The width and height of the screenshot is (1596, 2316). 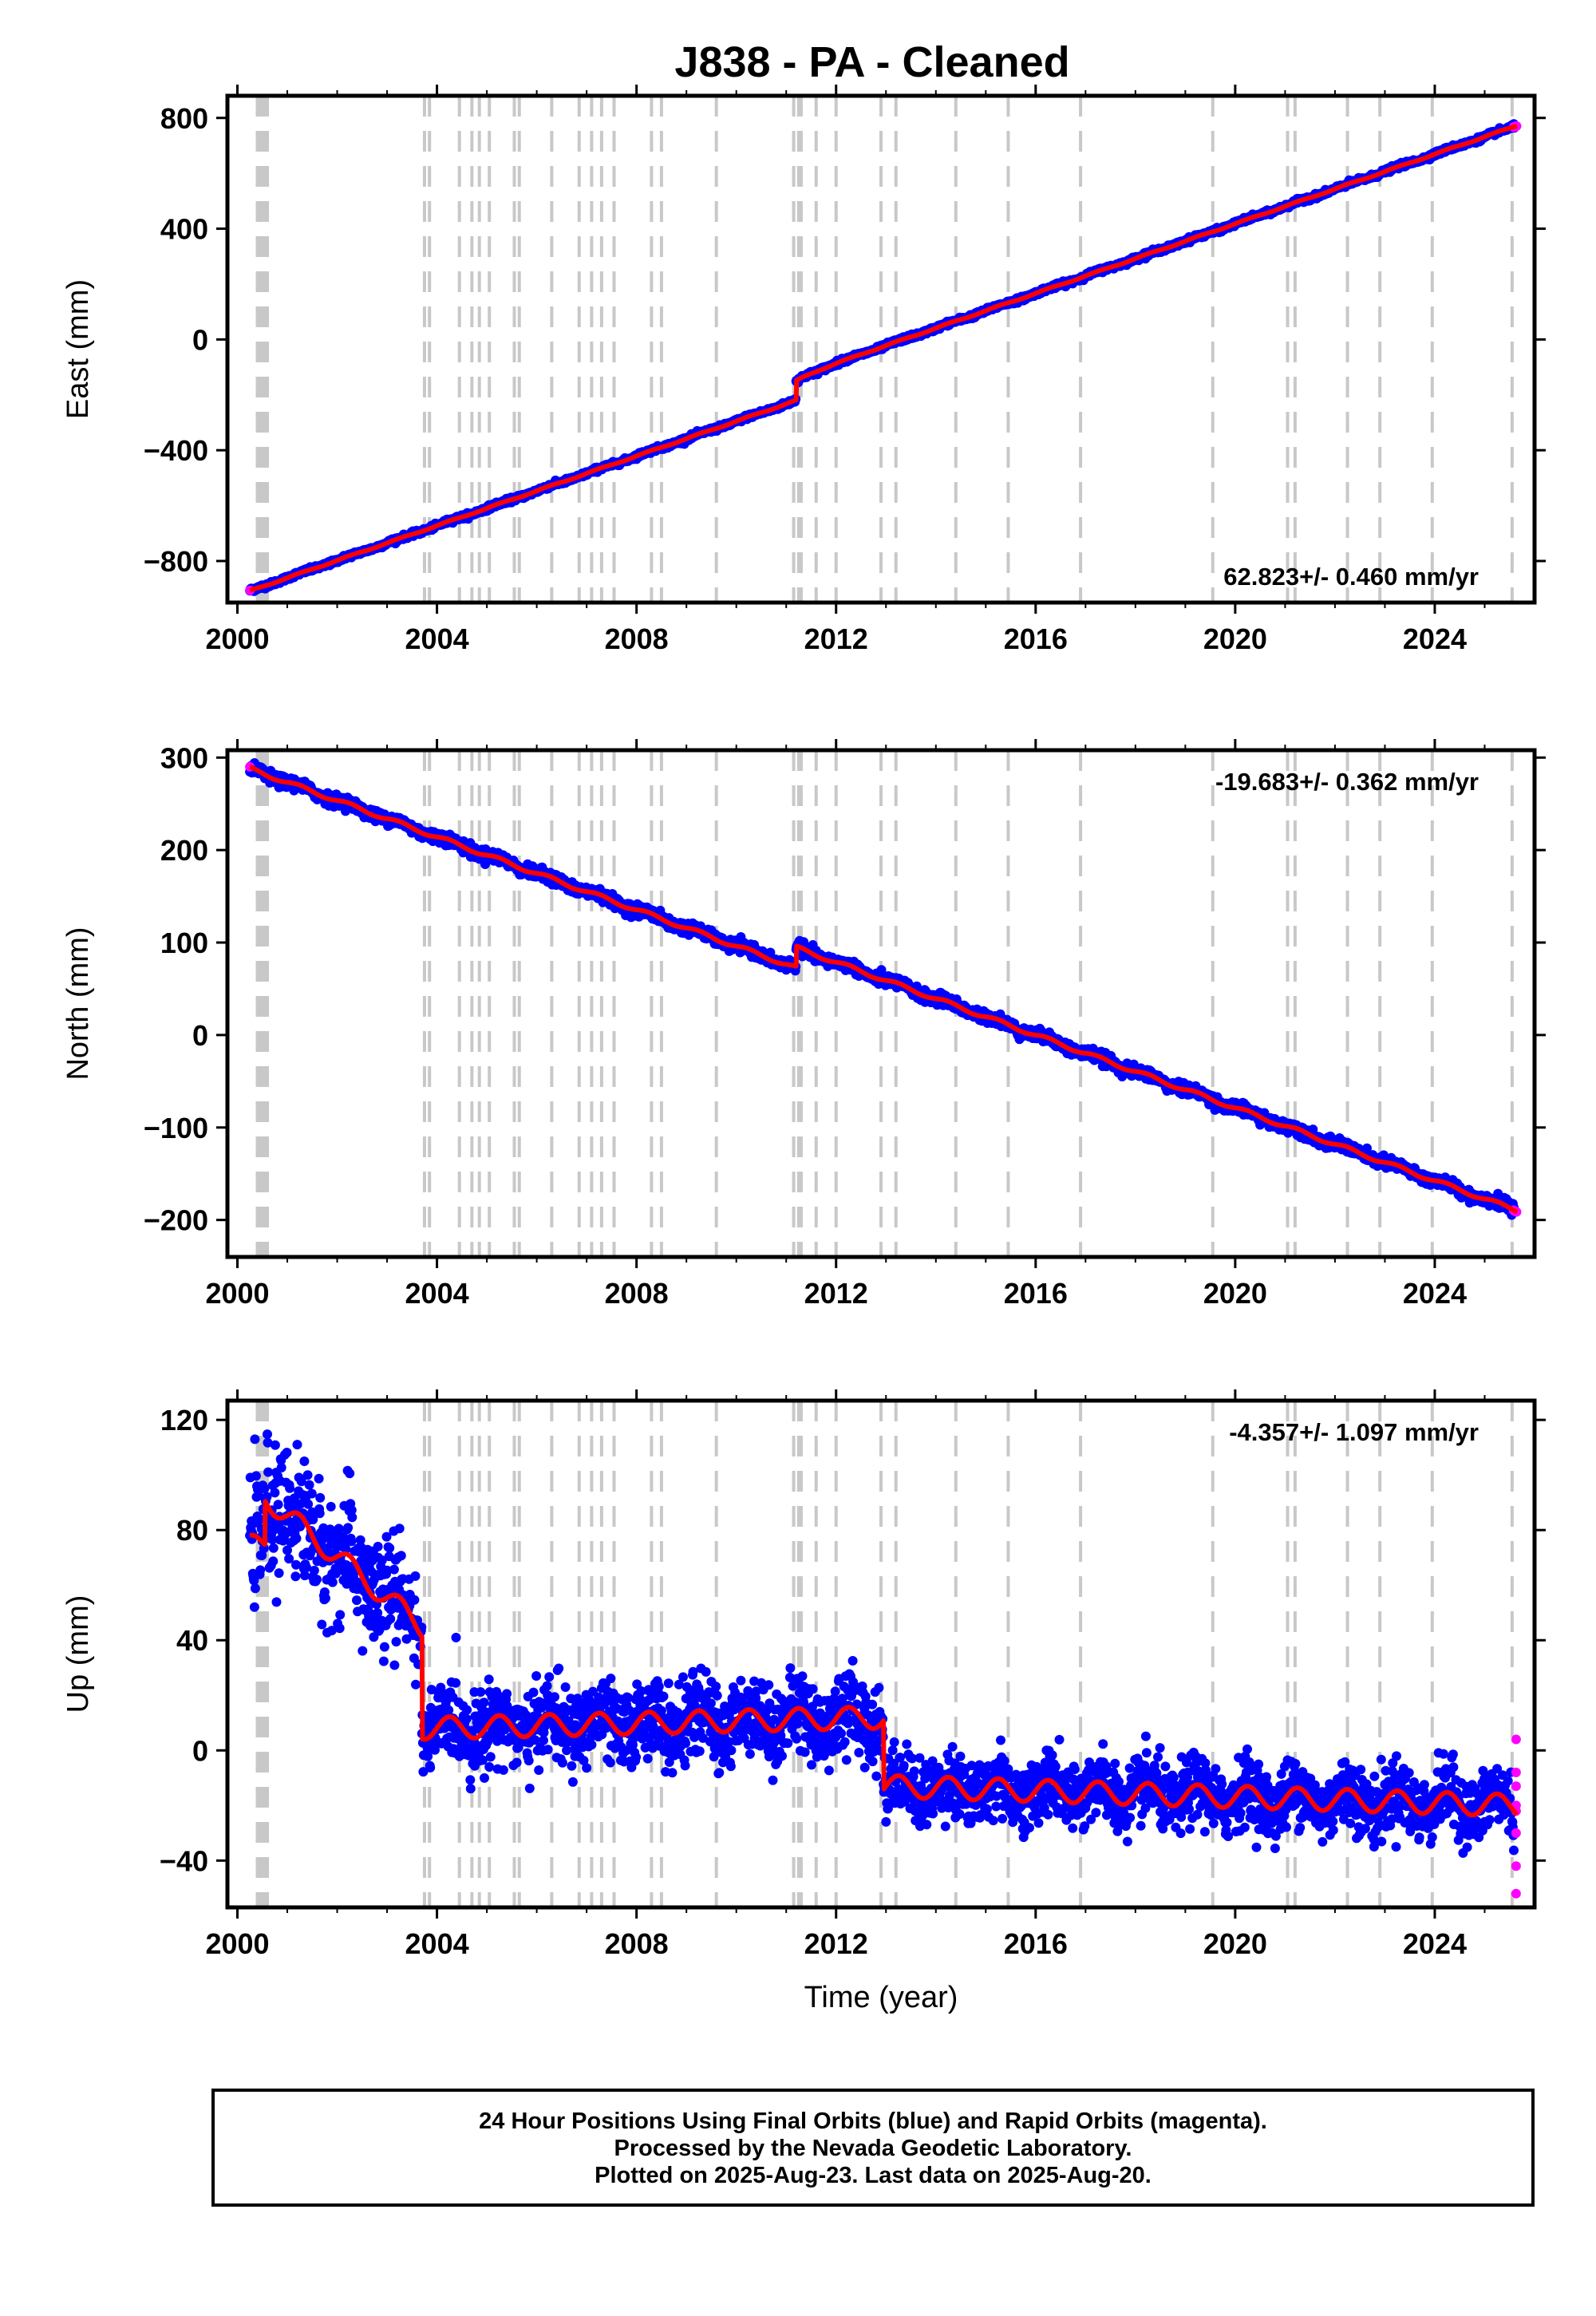 What do you see at coordinates (237, 638) in the screenshot?
I see `x-tick-label: 2000` at bounding box center [237, 638].